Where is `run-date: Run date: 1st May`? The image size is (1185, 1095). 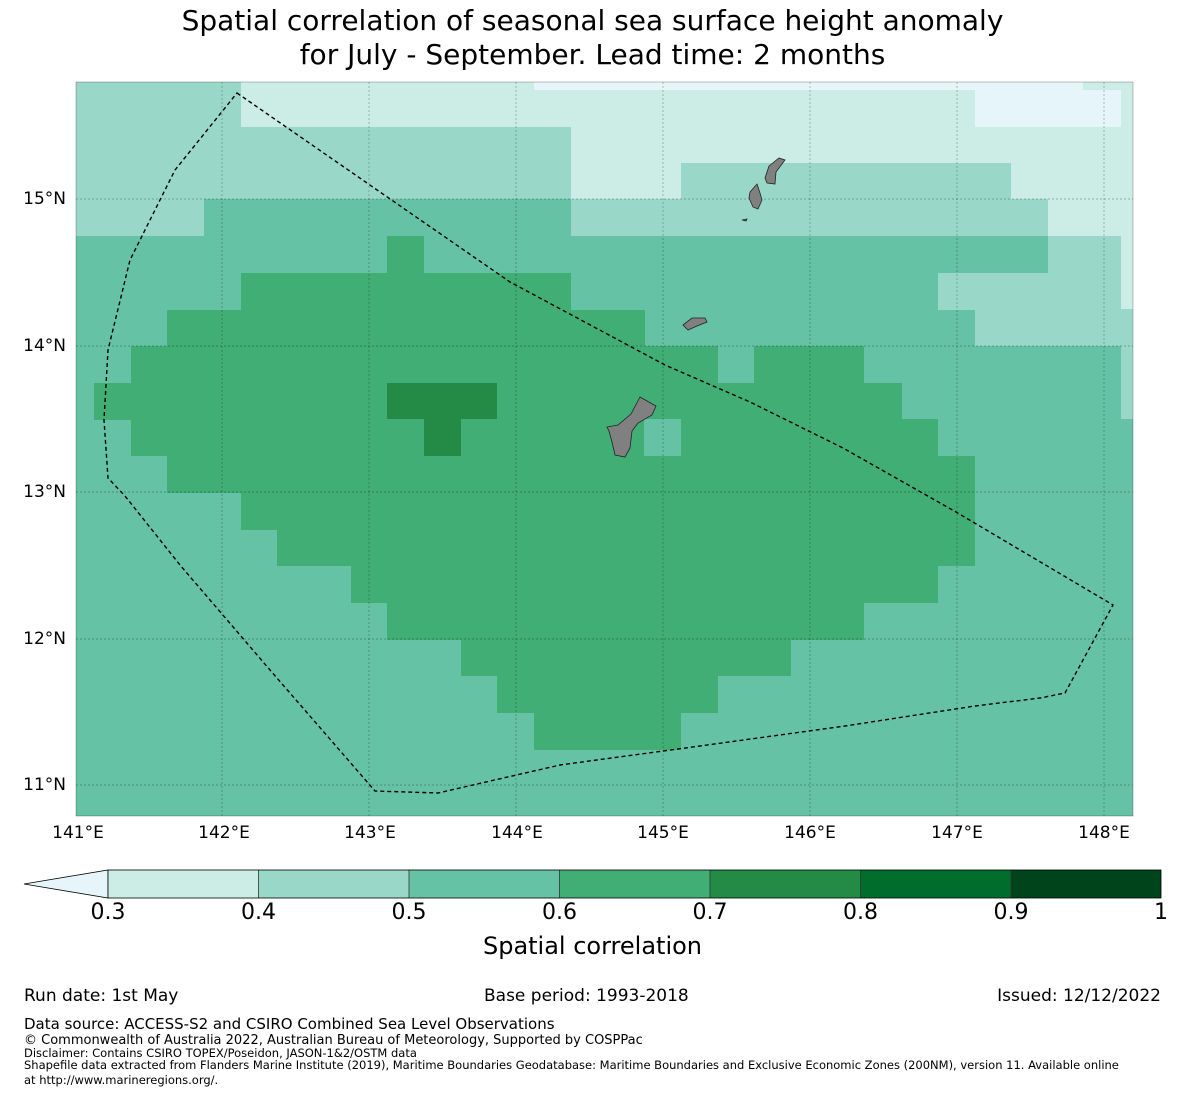
run-date: Run date: 1st May is located at coordinates (101, 996).